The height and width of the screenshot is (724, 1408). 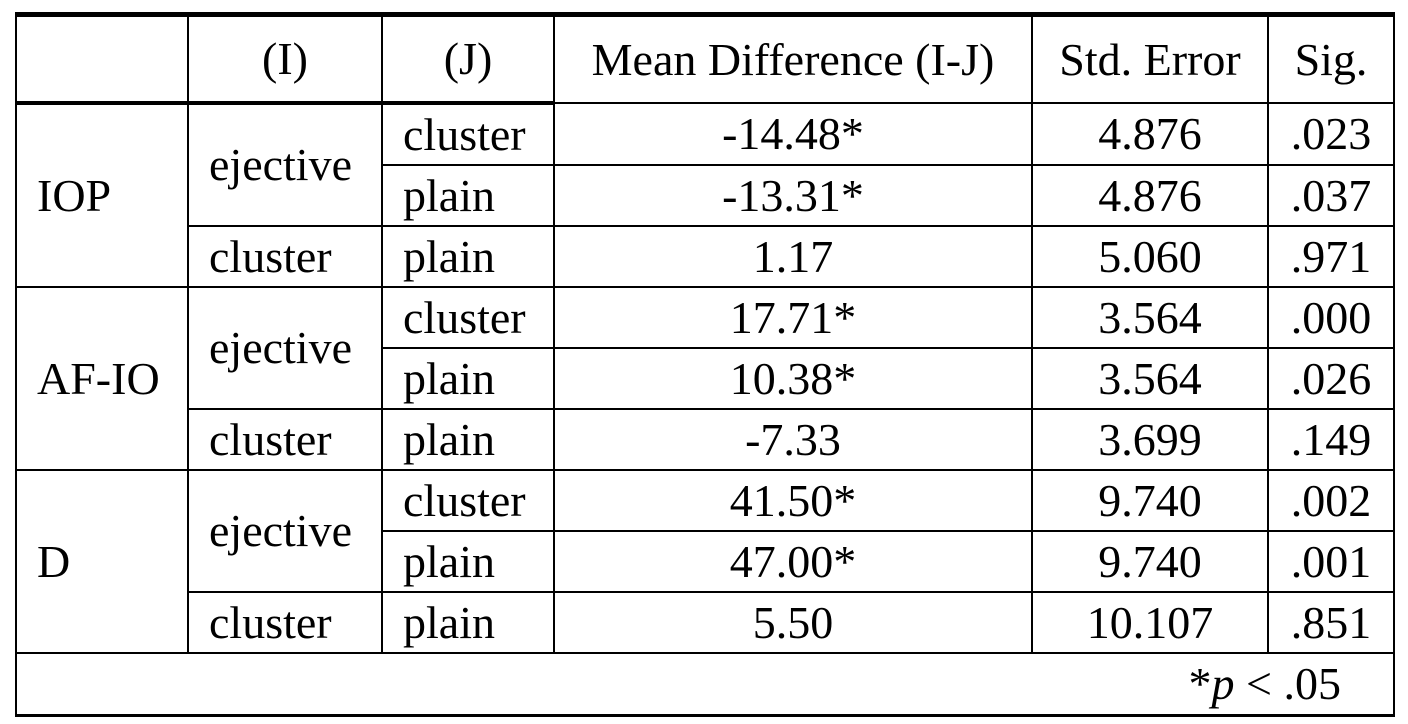 I want to click on data-row: cluster plain 5.50 10.107.851, so click(x=705, y=622).